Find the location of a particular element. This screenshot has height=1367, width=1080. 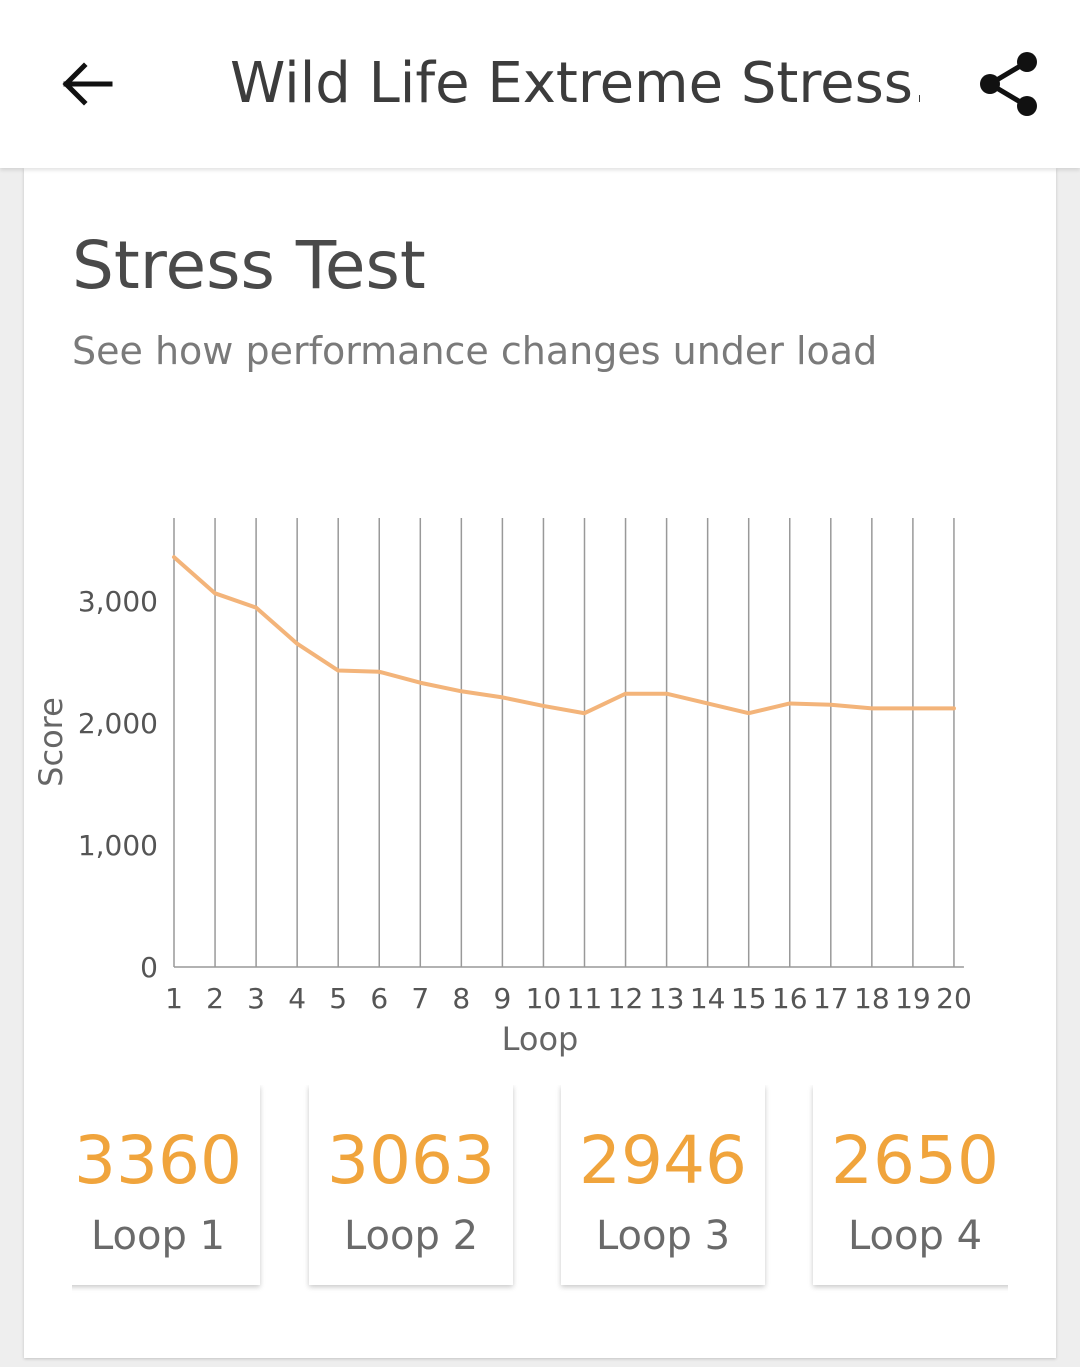

x-tick-label: 2 is located at coordinates (215, 998).